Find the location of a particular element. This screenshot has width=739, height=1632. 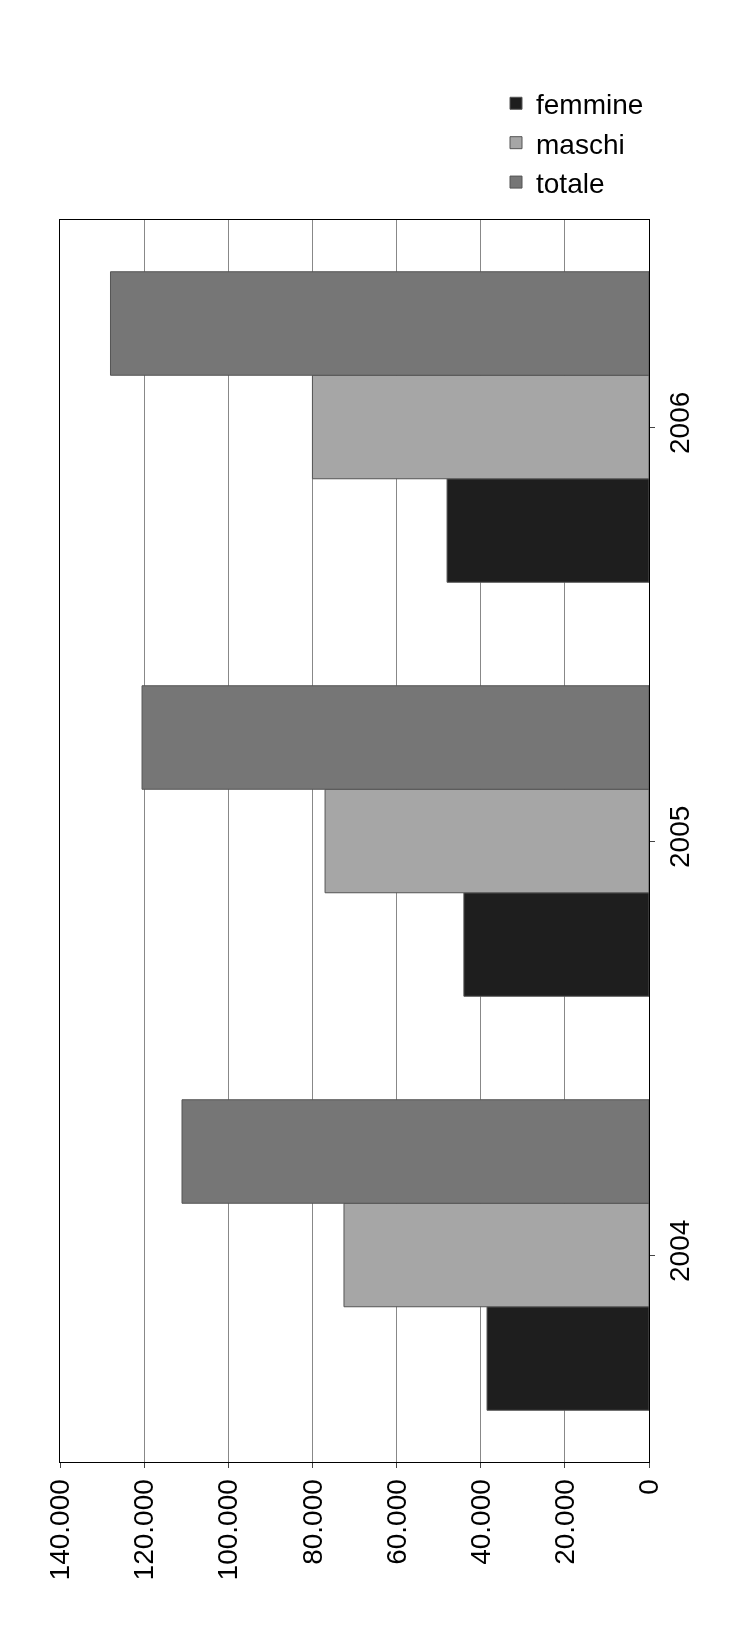

legend-label: maschi is located at coordinates (580, 144).